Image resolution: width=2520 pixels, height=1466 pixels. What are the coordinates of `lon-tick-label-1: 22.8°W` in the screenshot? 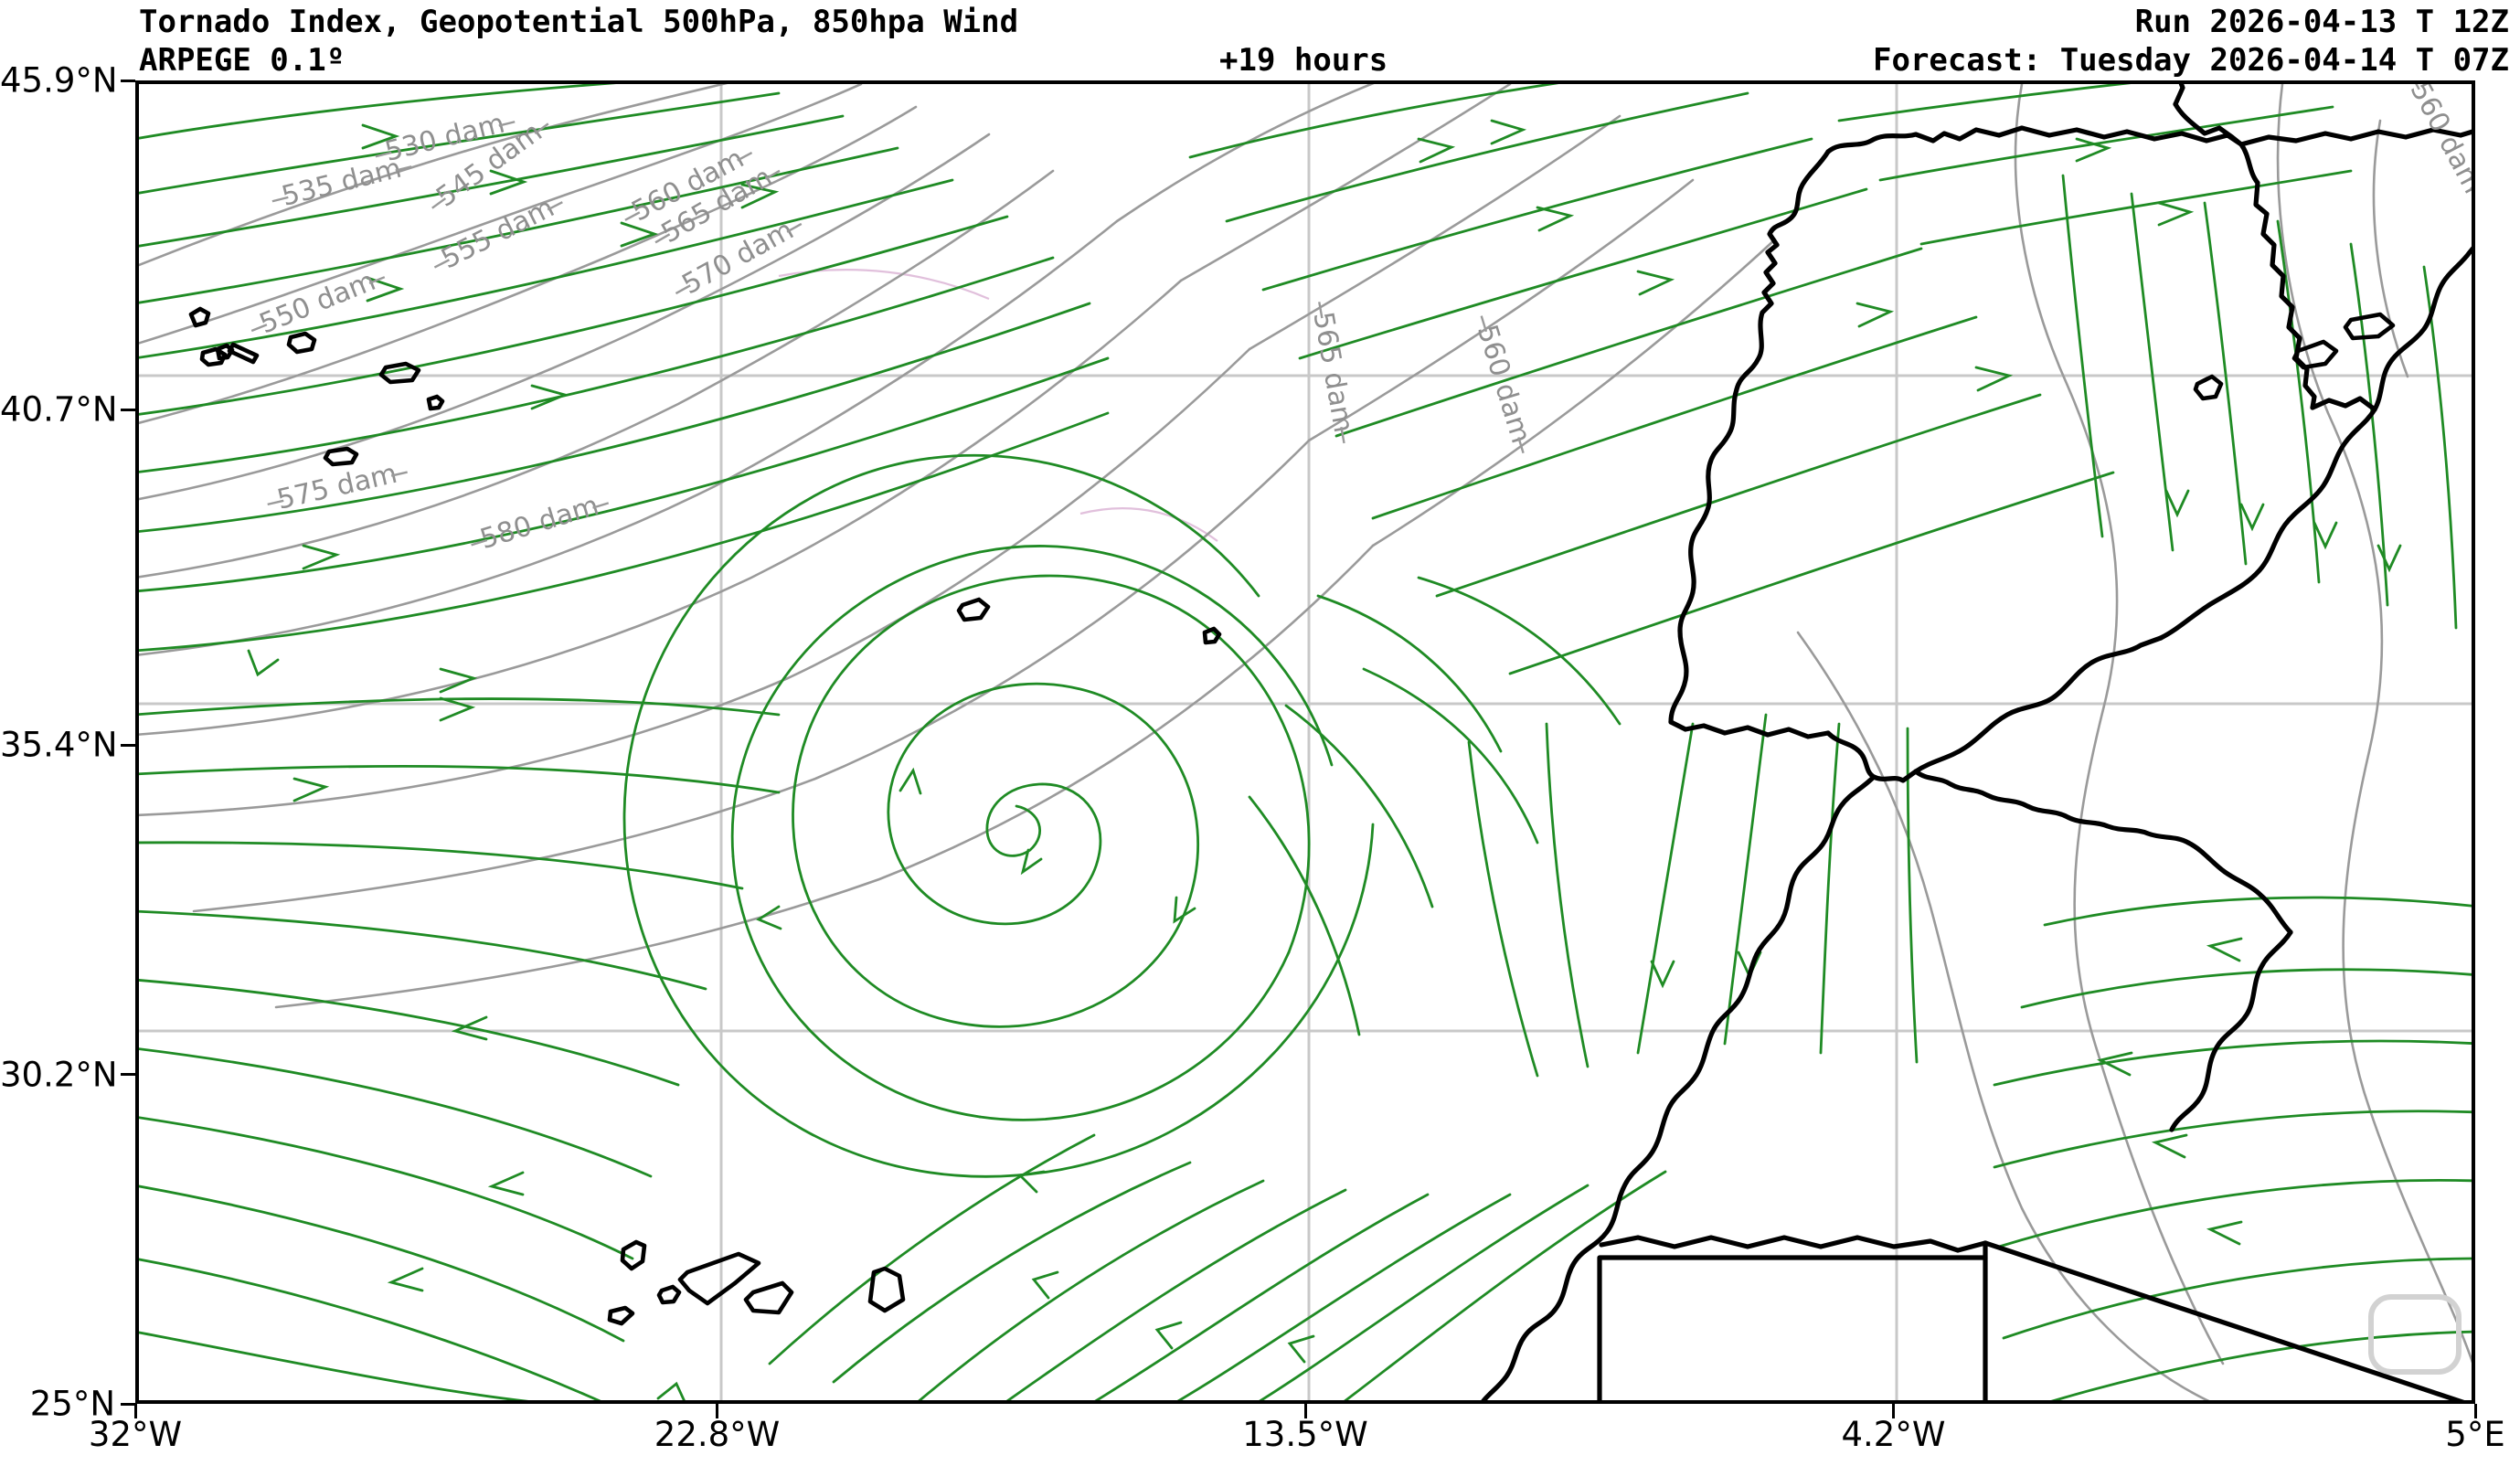 It's located at (718, 1434).